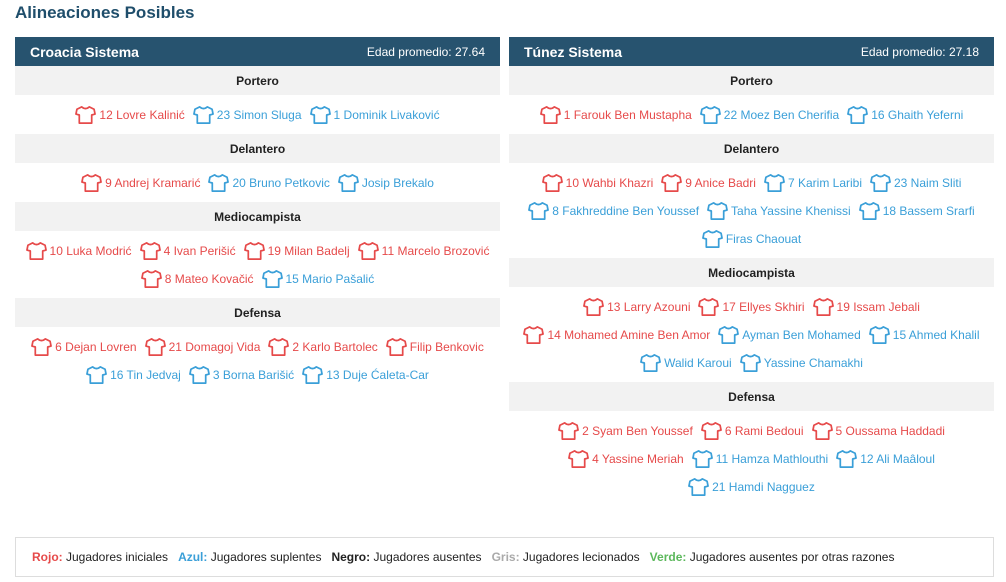 The image size is (1006, 582). I want to click on player-name: 19 Milan Badelj, so click(308, 251).